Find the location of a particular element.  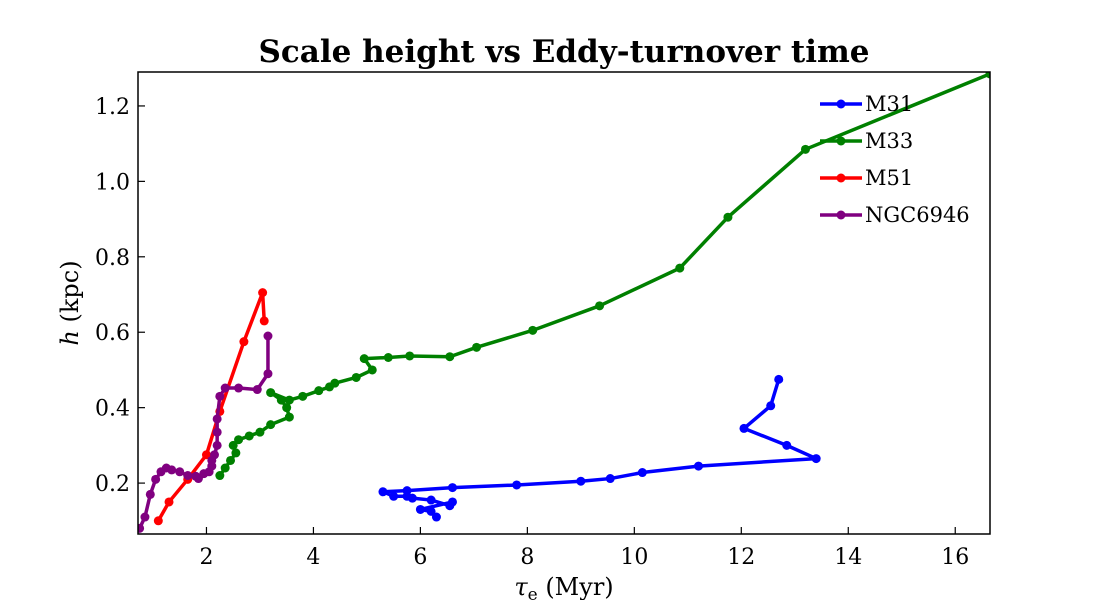

legend-item-m31: M31 is located at coordinates (866, 104).